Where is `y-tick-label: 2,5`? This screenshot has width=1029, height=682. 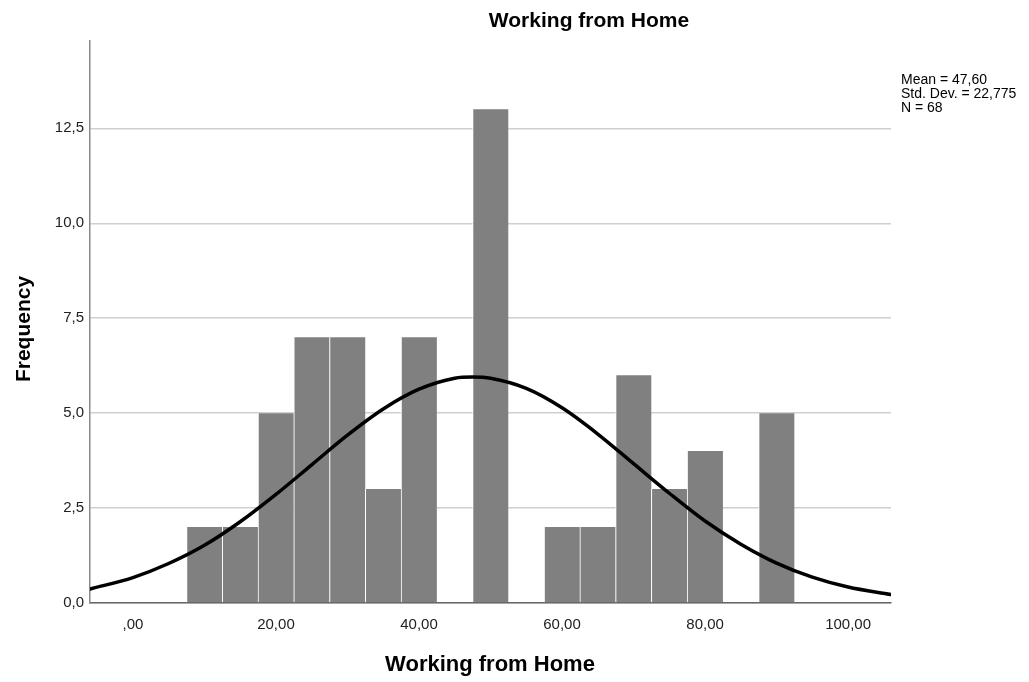 y-tick-label: 2,5 is located at coordinates (73, 507).